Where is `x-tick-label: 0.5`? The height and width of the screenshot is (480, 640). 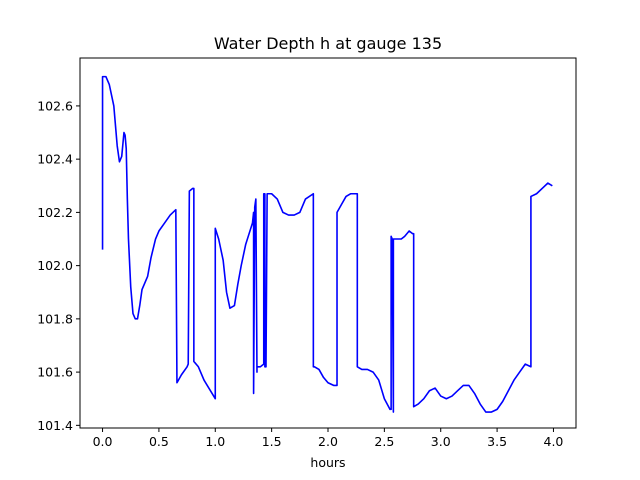
x-tick-label: 0.5 is located at coordinates (159, 441).